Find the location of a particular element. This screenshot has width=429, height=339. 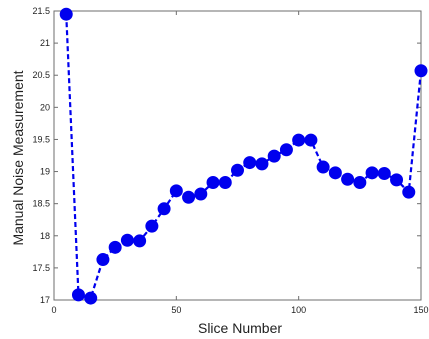

y-tick-label: 19.5 is located at coordinates (41, 139).